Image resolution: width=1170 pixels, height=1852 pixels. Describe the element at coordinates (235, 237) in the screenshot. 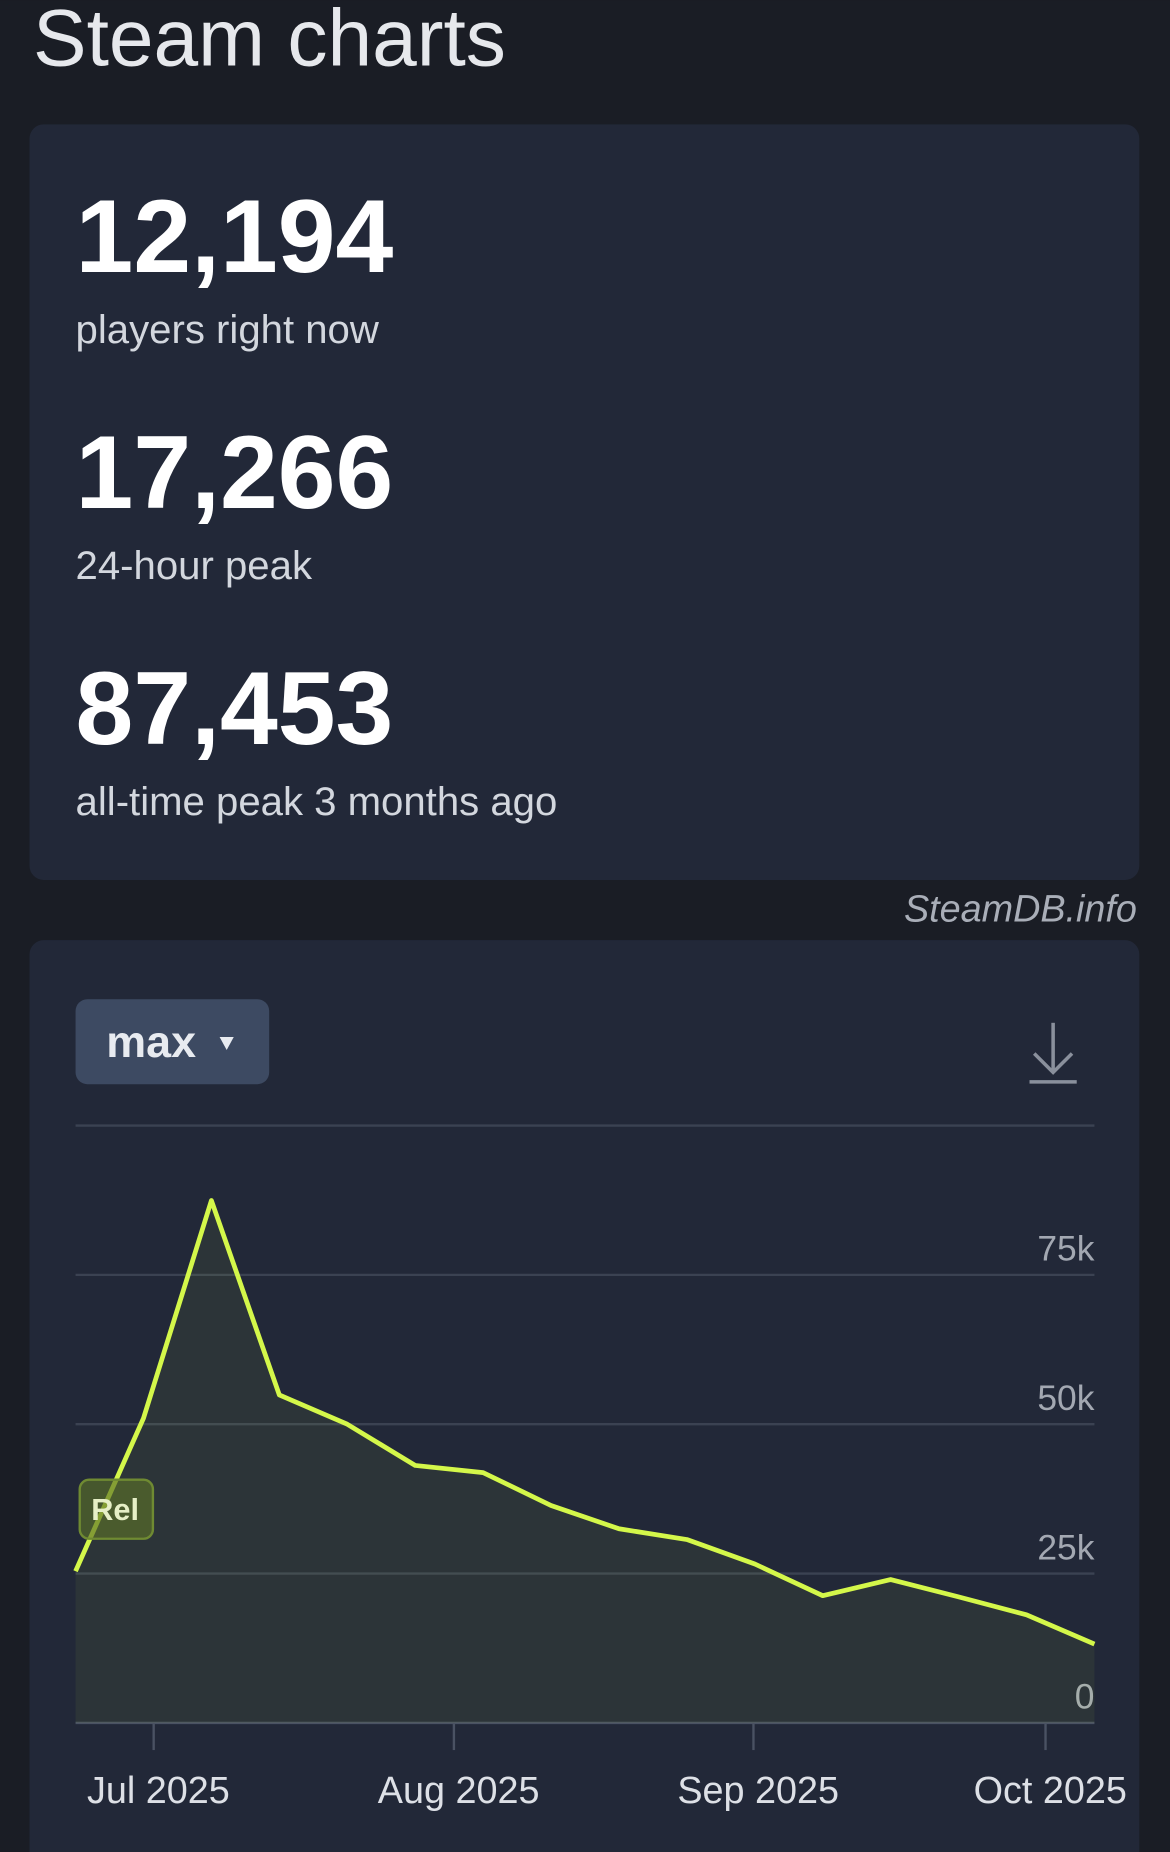

I see `stat-value: 12,194` at that location.